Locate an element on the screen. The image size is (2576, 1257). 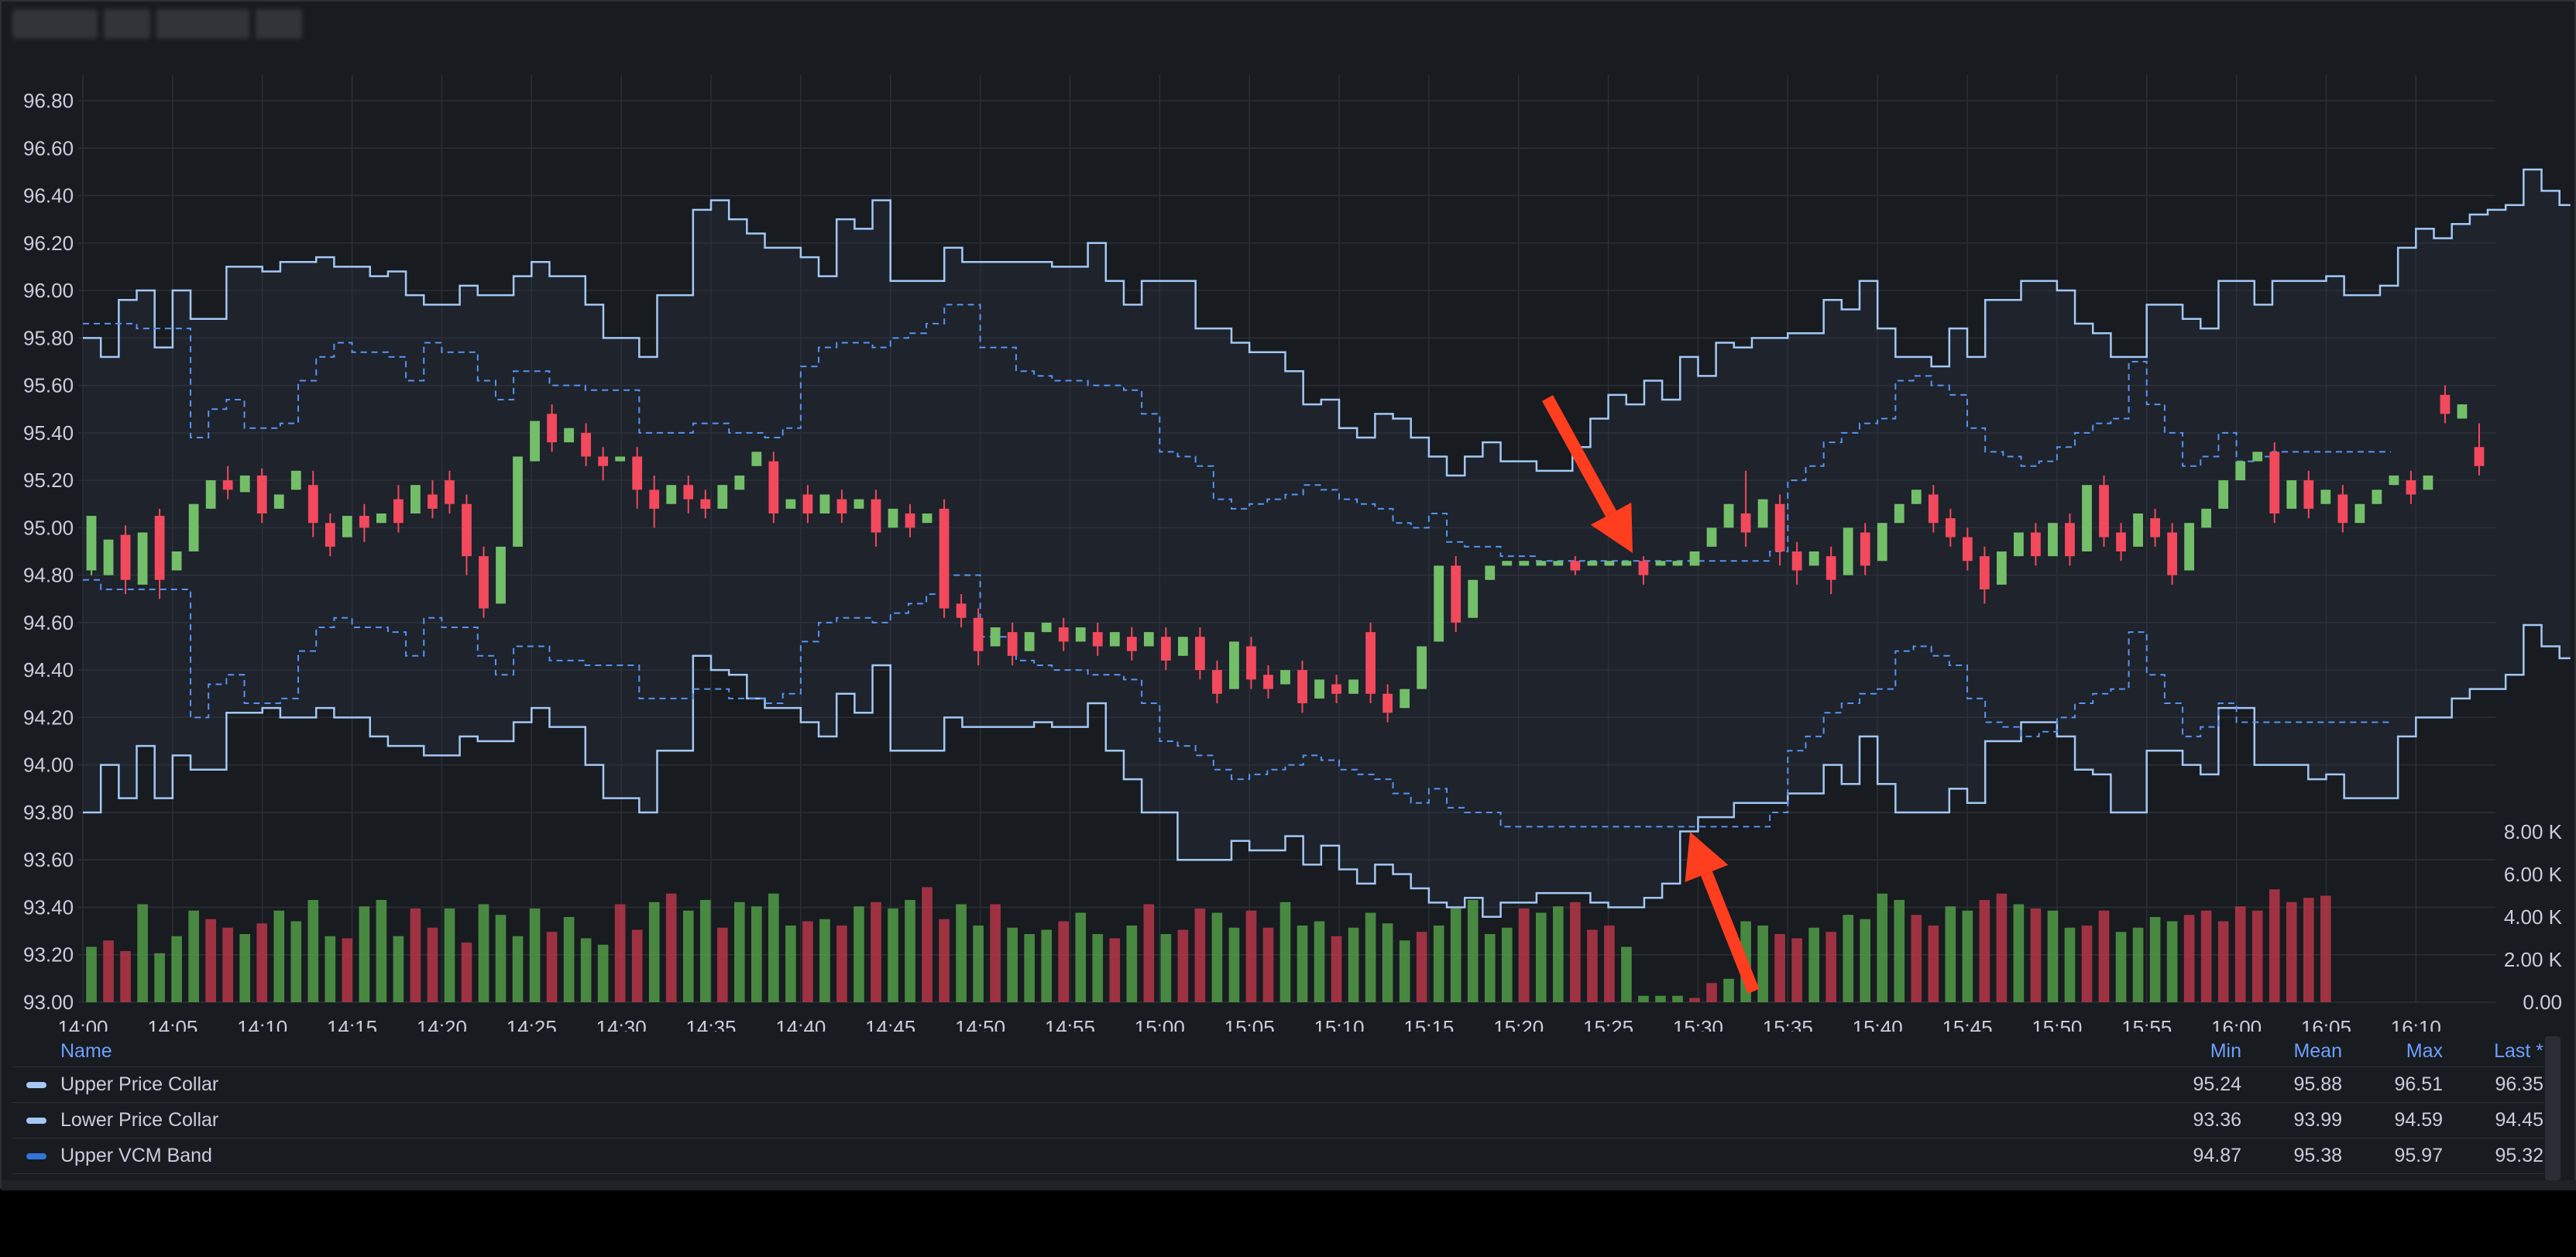
legend-min-value: 94.87 is located at coordinates (2217, 1155).